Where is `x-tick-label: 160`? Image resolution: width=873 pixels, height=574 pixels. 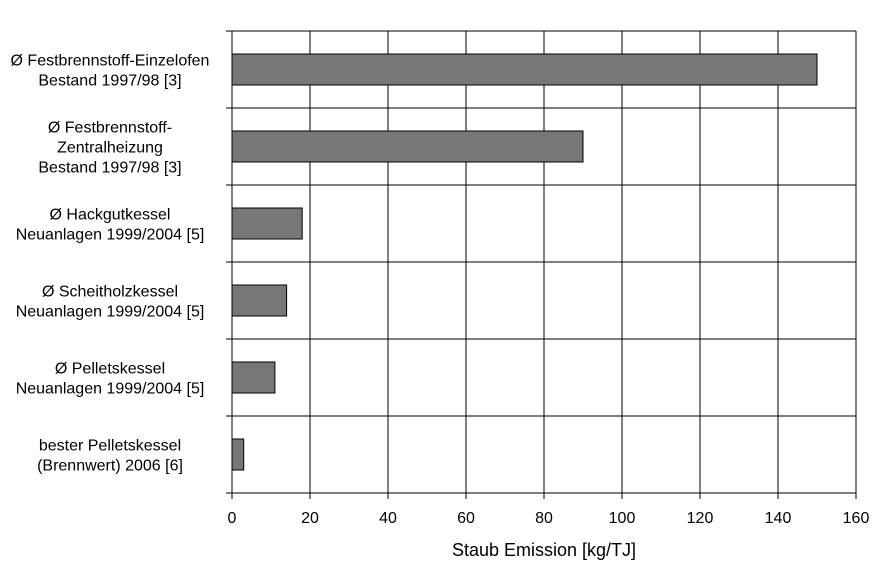
x-tick-label: 160 is located at coordinates (856, 518).